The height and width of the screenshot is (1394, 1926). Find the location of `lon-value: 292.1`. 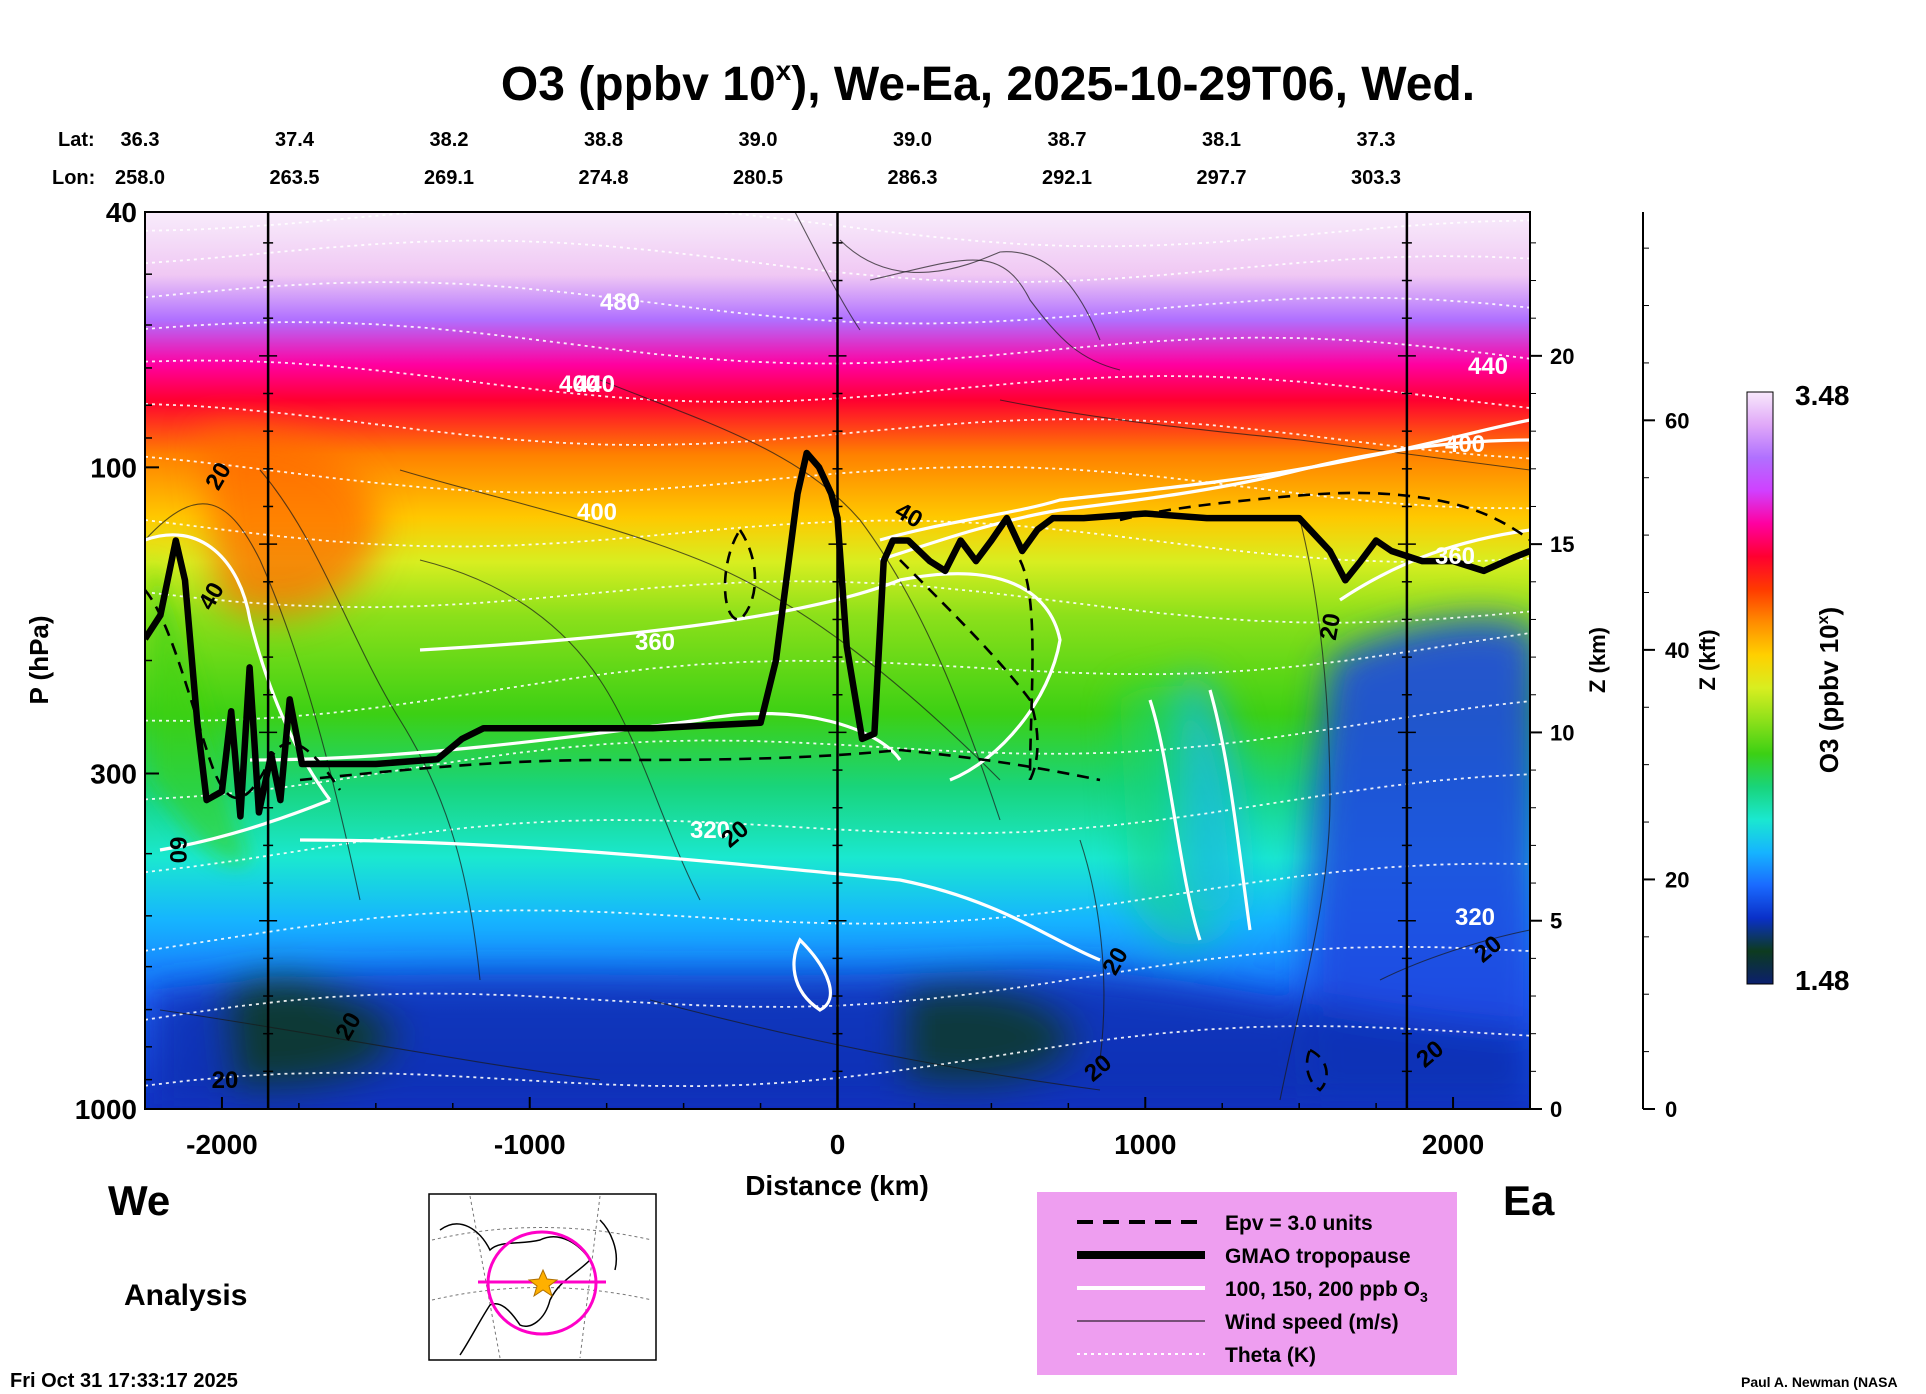

lon-value: 292.1 is located at coordinates (1067, 178).